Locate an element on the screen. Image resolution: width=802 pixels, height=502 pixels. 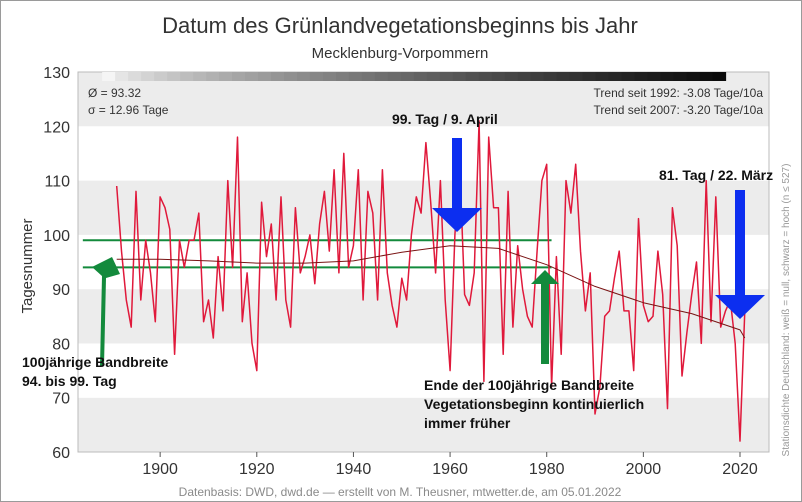
green-arrow-band-end is located at coordinates (545, 317).